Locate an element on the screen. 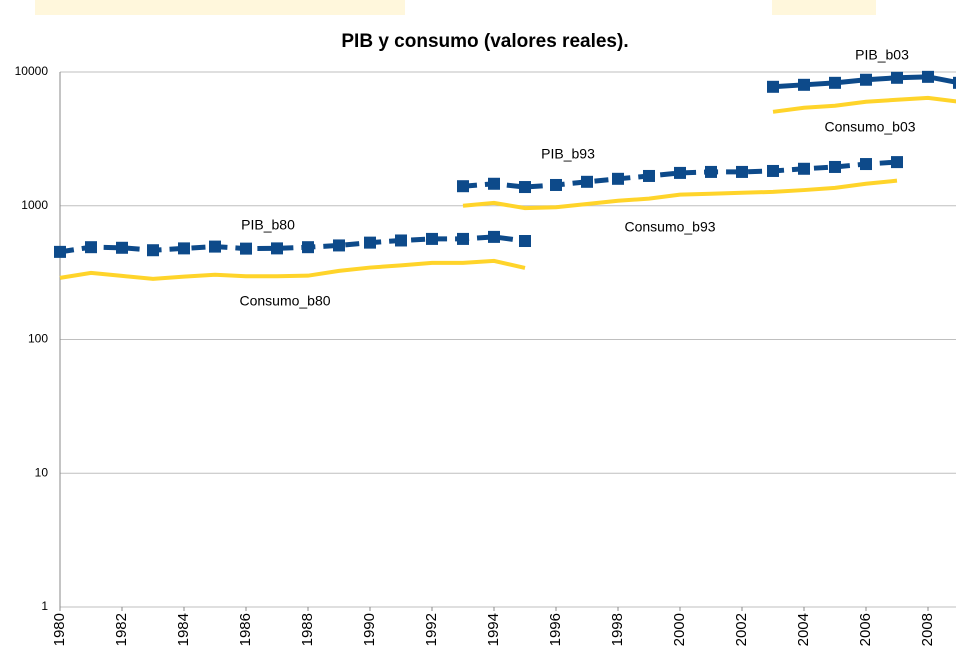 The image size is (956, 665). x-tick-label: 1992 is located at coordinates (431, 629).